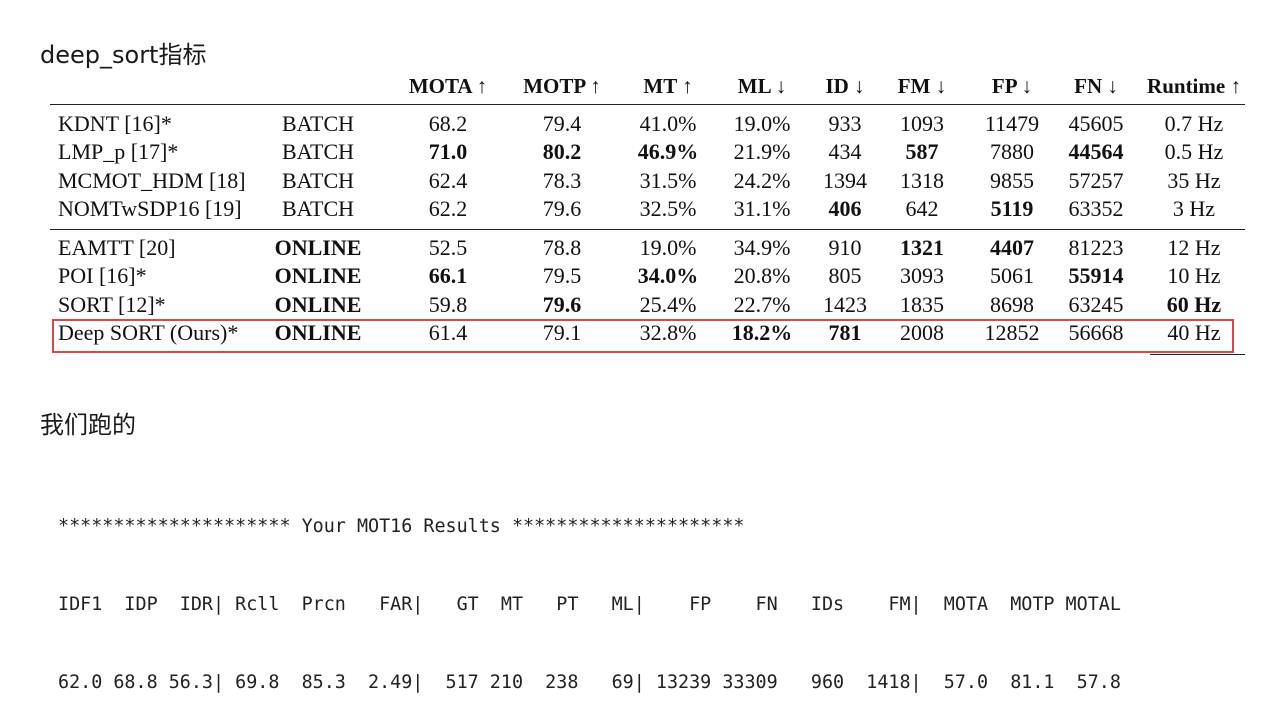 The height and width of the screenshot is (722, 1288). Describe the element at coordinates (152, 180) in the screenshot. I see `cell-method: MCMOT_HDM [18]` at that location.